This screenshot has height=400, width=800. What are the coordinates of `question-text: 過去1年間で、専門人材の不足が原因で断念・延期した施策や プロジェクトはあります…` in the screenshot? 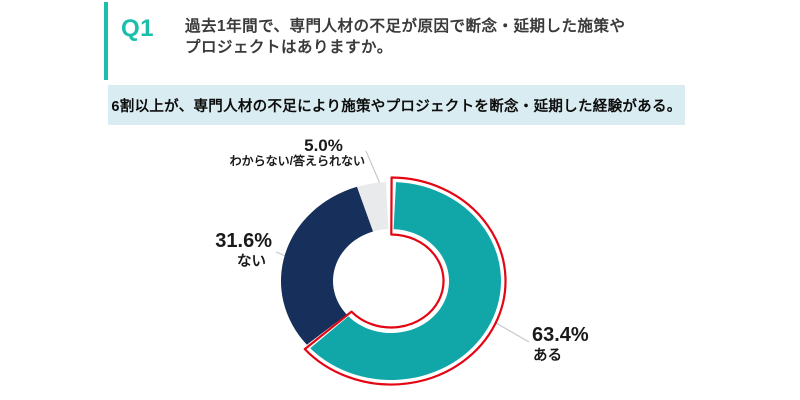 It's located at (405, 37).